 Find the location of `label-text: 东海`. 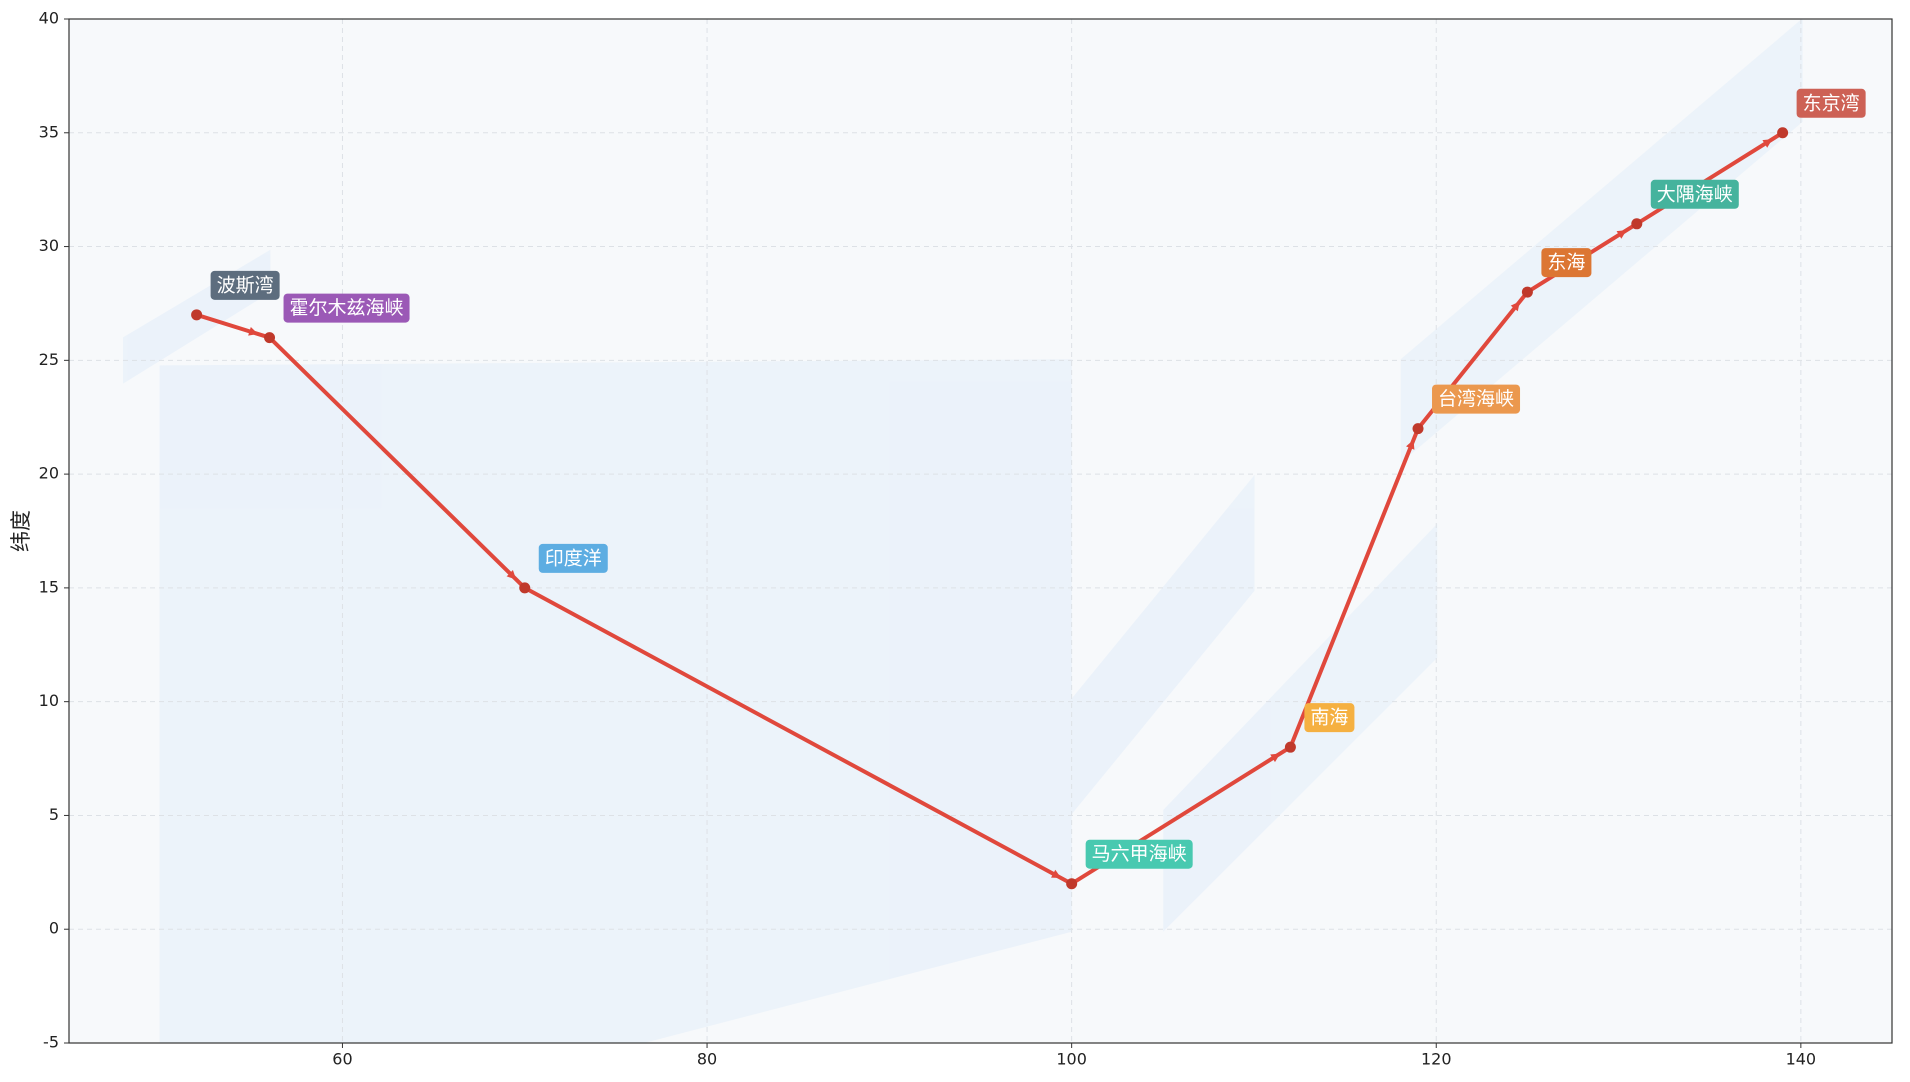

label-text: 东海 is located at coordinates (1566, 263).